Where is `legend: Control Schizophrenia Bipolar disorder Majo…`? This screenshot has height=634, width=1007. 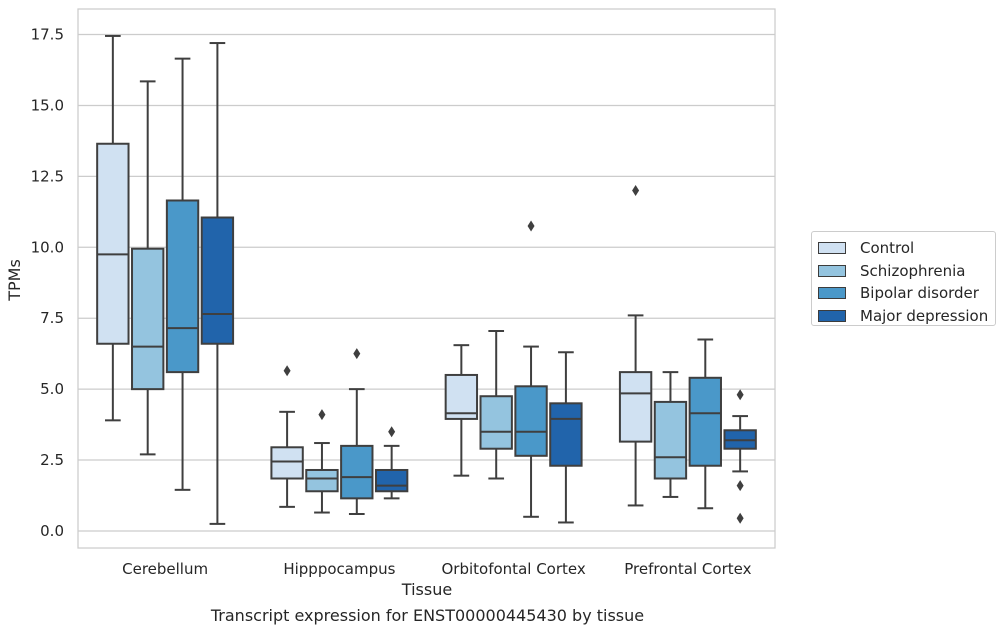 legend: Control Schizophrenia Bipolar disorder Majo… is located at coordinates (903, 278).